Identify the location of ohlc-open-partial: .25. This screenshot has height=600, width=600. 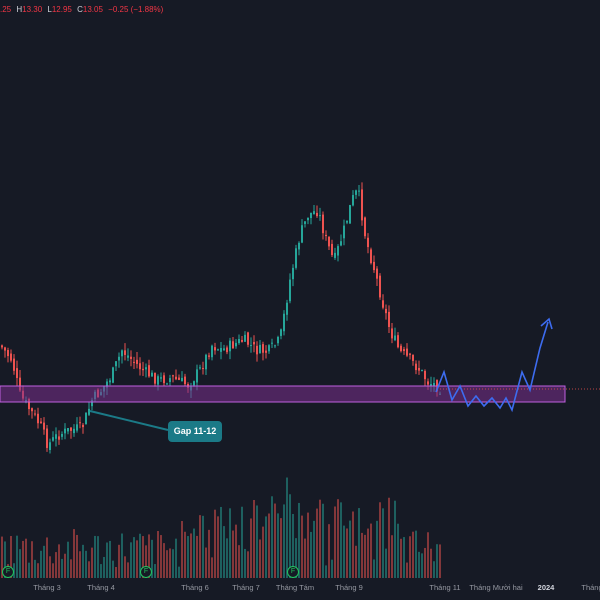
(6, 9).